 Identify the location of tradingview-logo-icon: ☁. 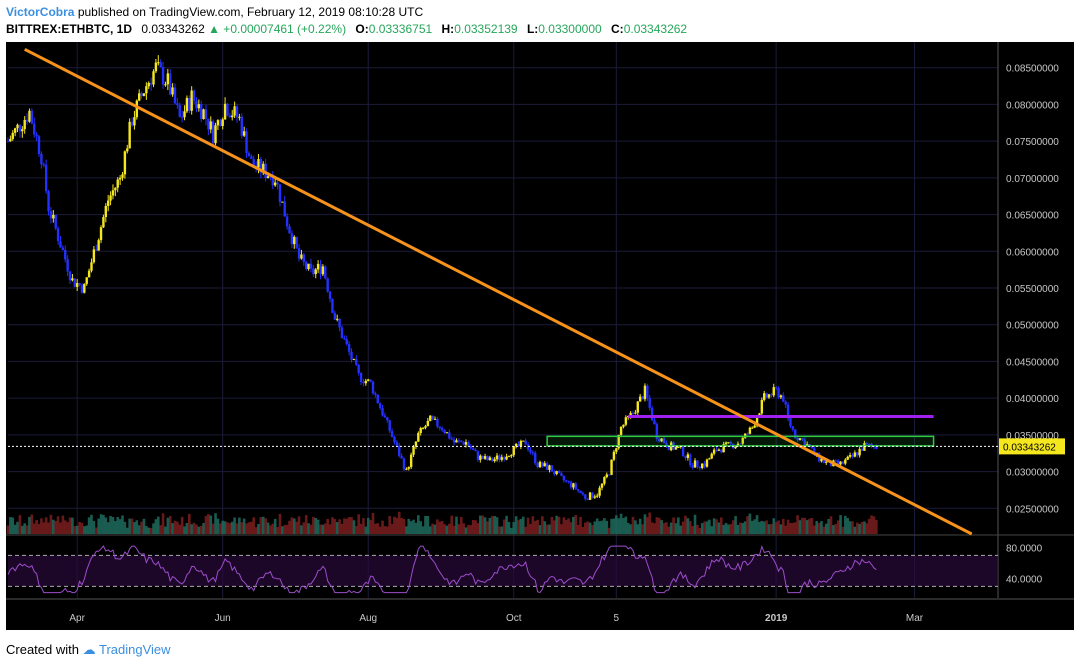
(89, 649).